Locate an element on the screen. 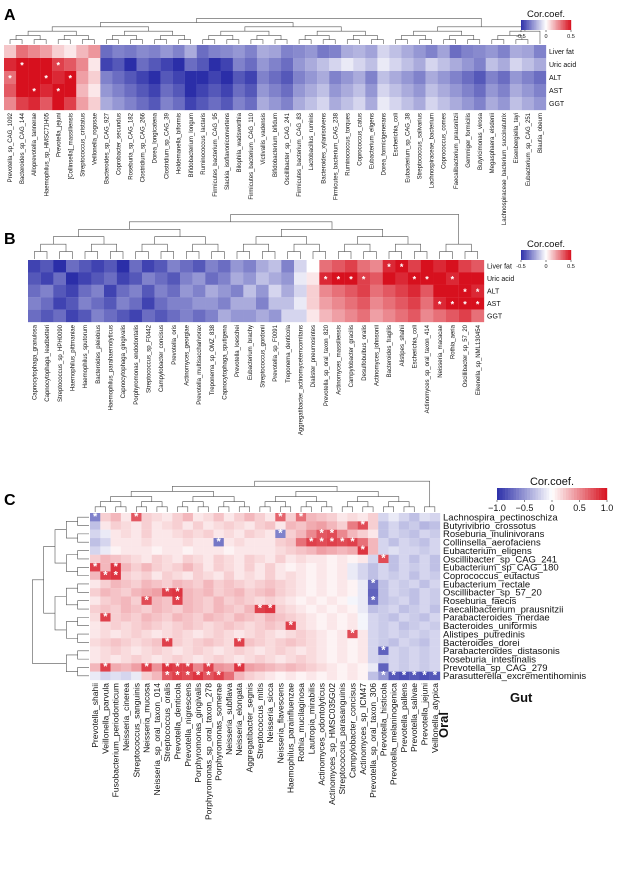 The image size is (622, 890). legend-tick-label: 0 is located at coordinates (545, 267).